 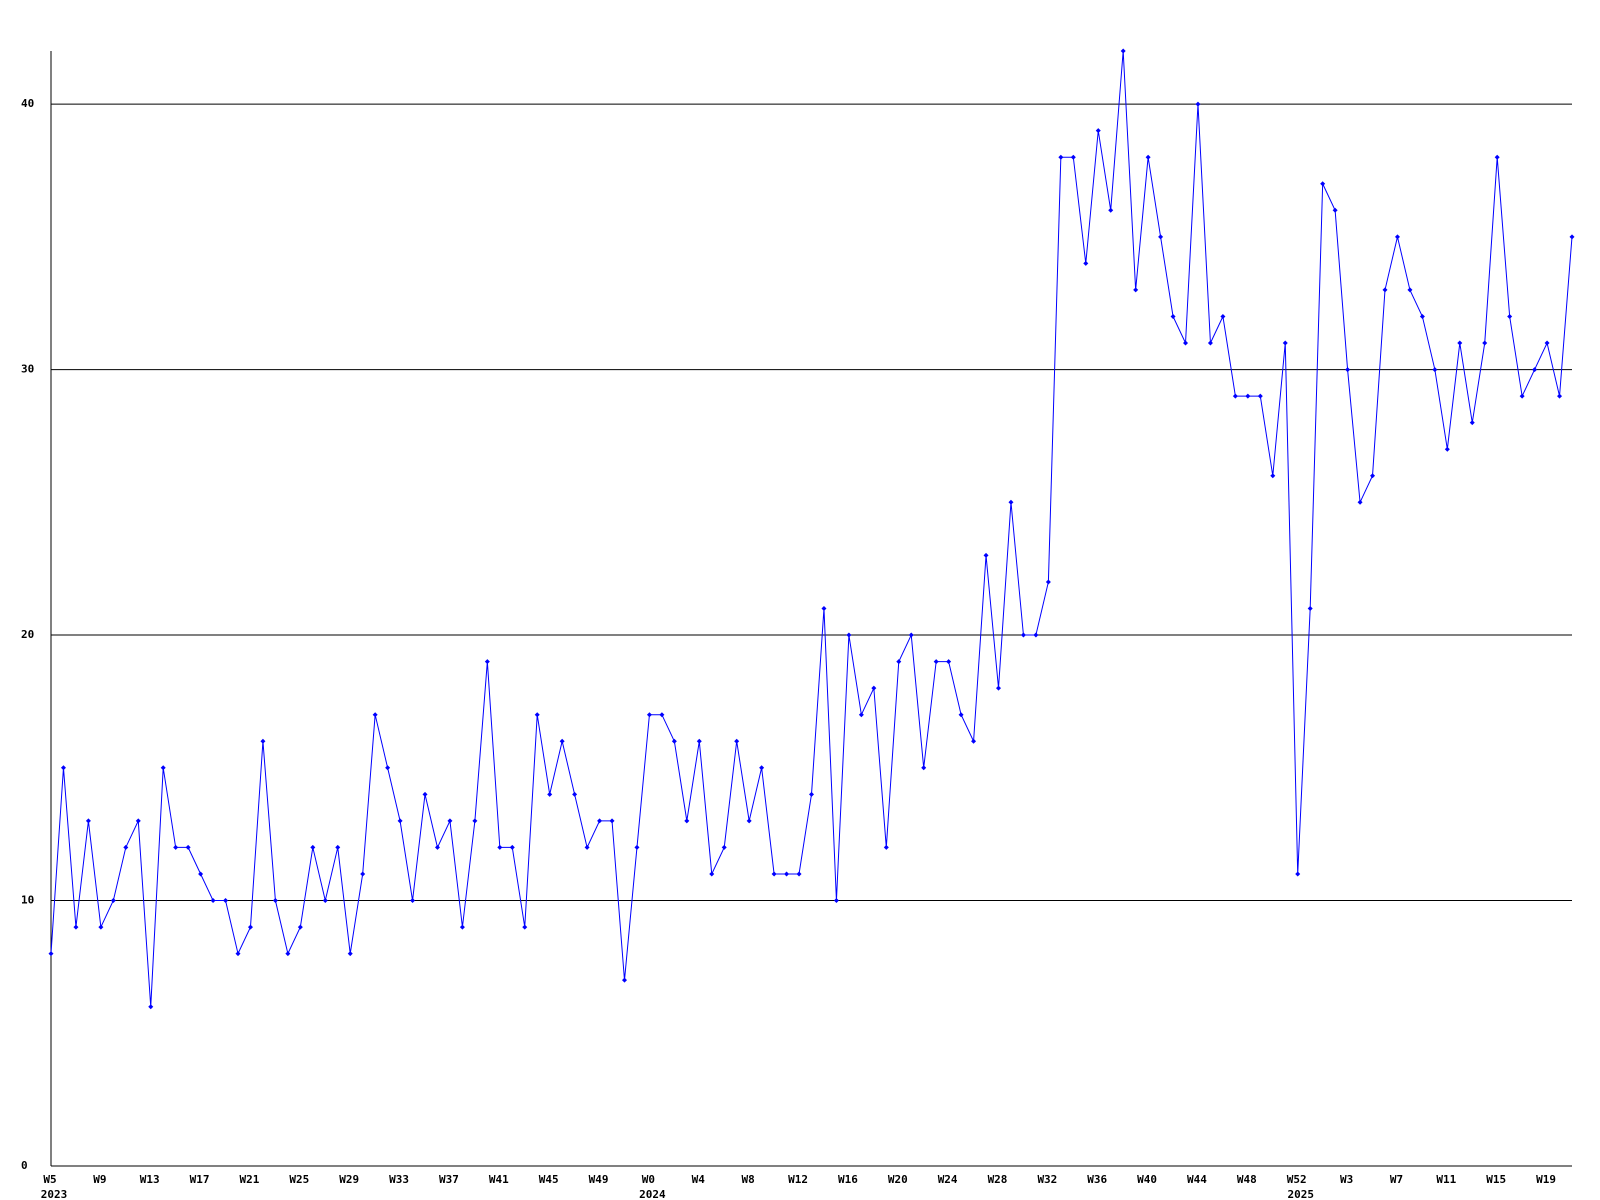 What do you see at coordinates (848, 1179) in the screenshot?
I see `x-tick-label: W16` at bounding box center [848, 1179].